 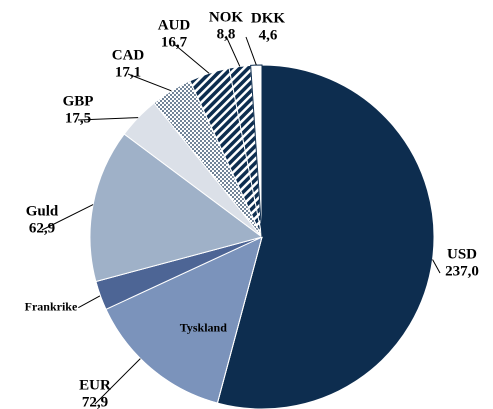 What do you see at coordinates (179, 320) in the screenshot?
I see `pie-slice-outline` at bounding box center [179, 320].